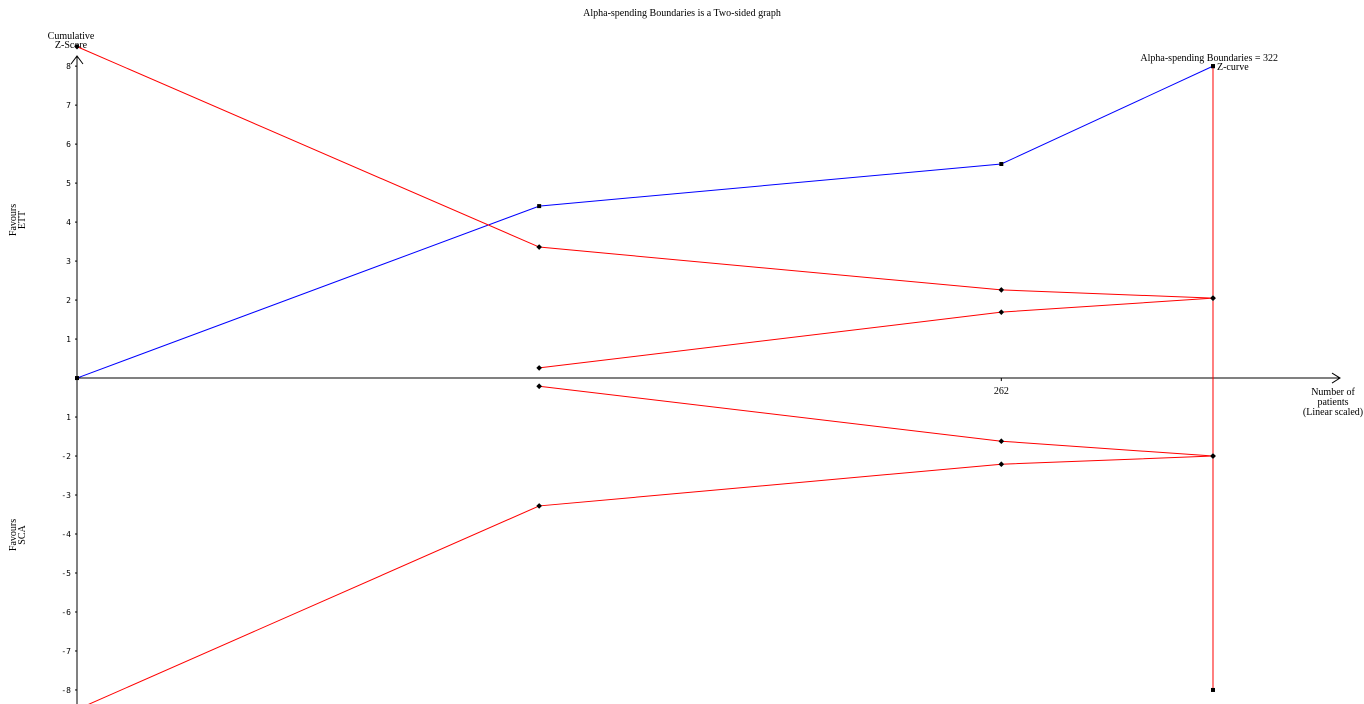 This screenshot has width=1364, height=704. Describe the element at coordinates (1333, 412) in the screenshot. I see `x-axis-label: (Linear scaled)` at that location.